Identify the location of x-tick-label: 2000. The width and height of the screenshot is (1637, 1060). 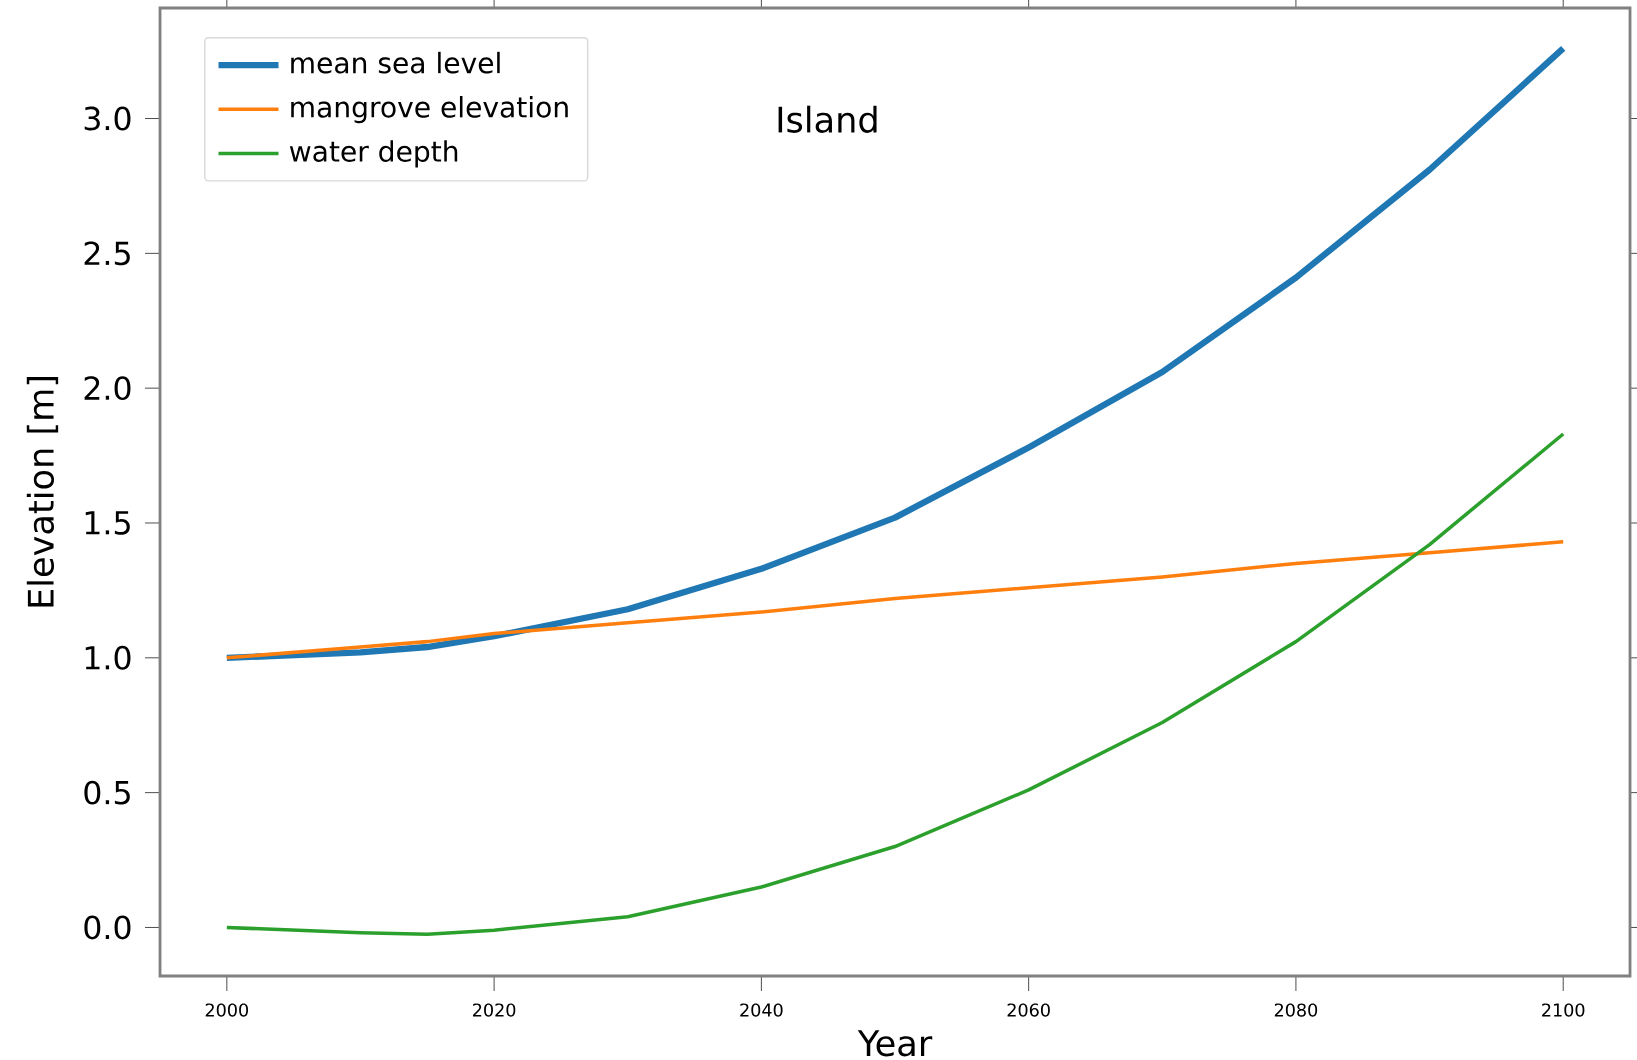
(227, 1010).